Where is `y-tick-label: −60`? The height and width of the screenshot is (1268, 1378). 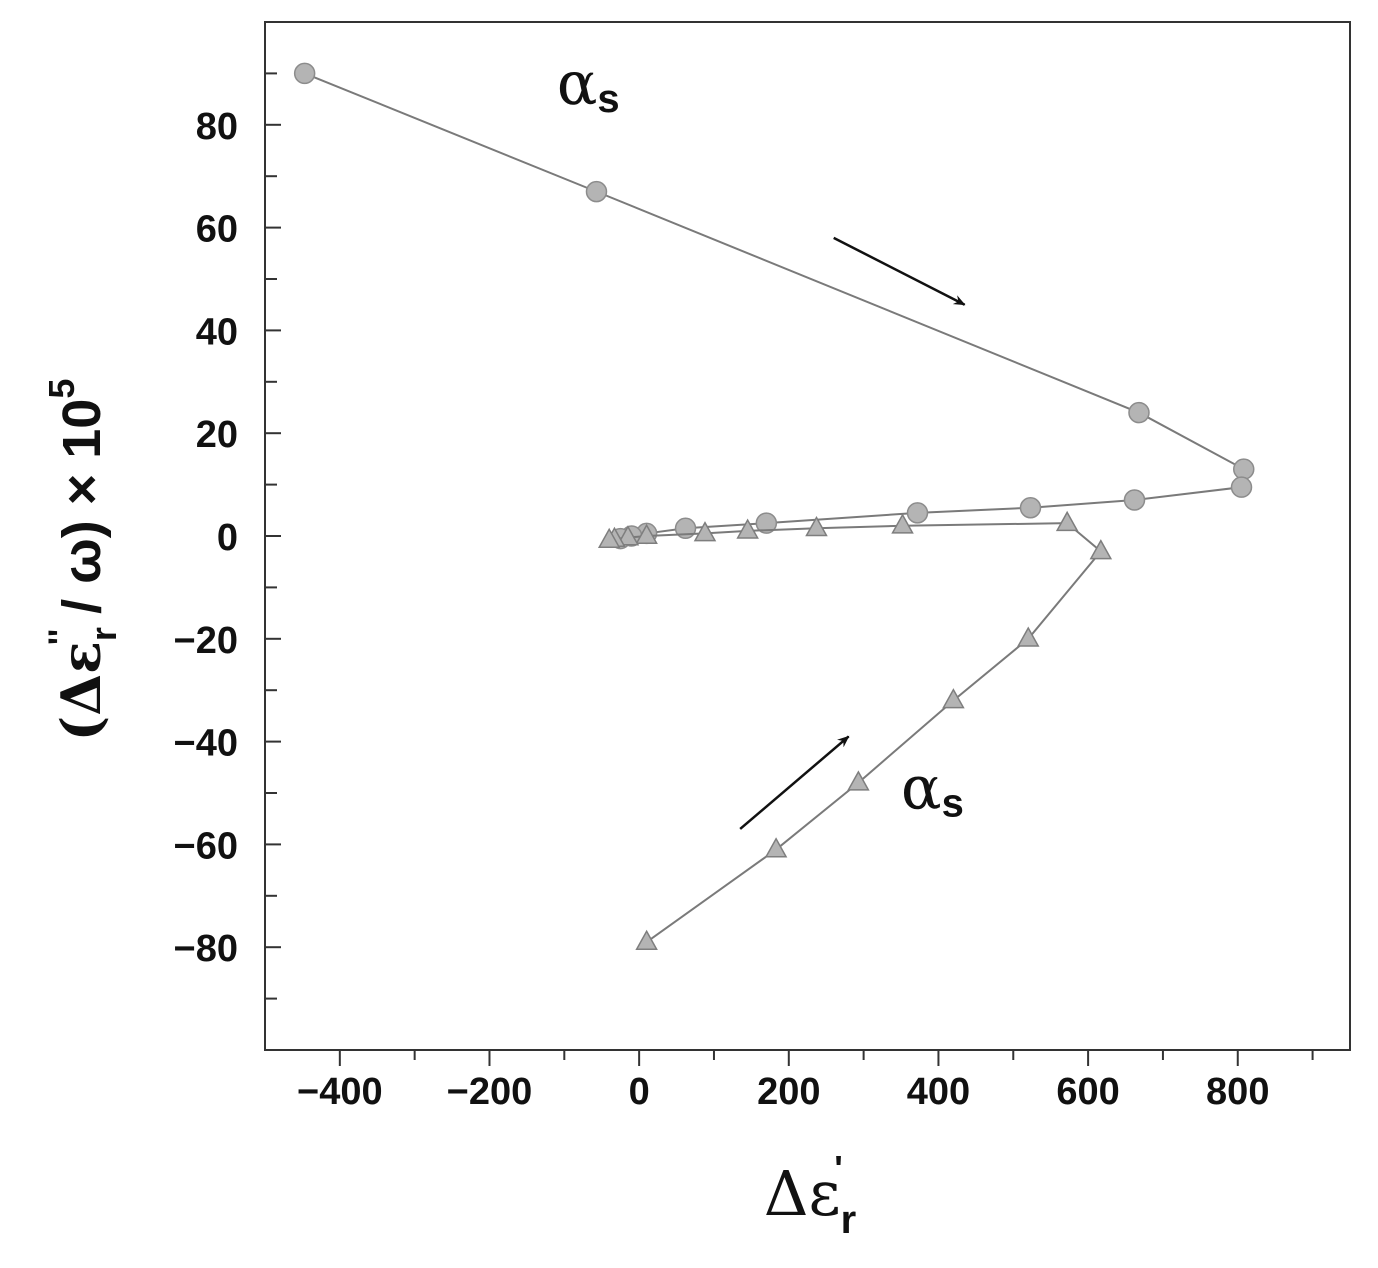 y-tick-label: −60 is located at coordinates (206, 846).